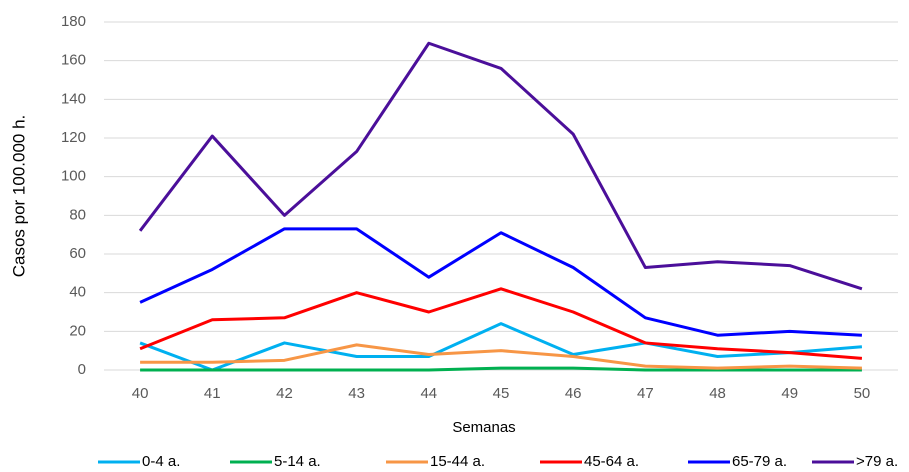 This screenshot has height=472, width=909. Describe the element at coordinates (611, 461) in the screenshot. I see `legend-label: 45-64 a.` at that location.